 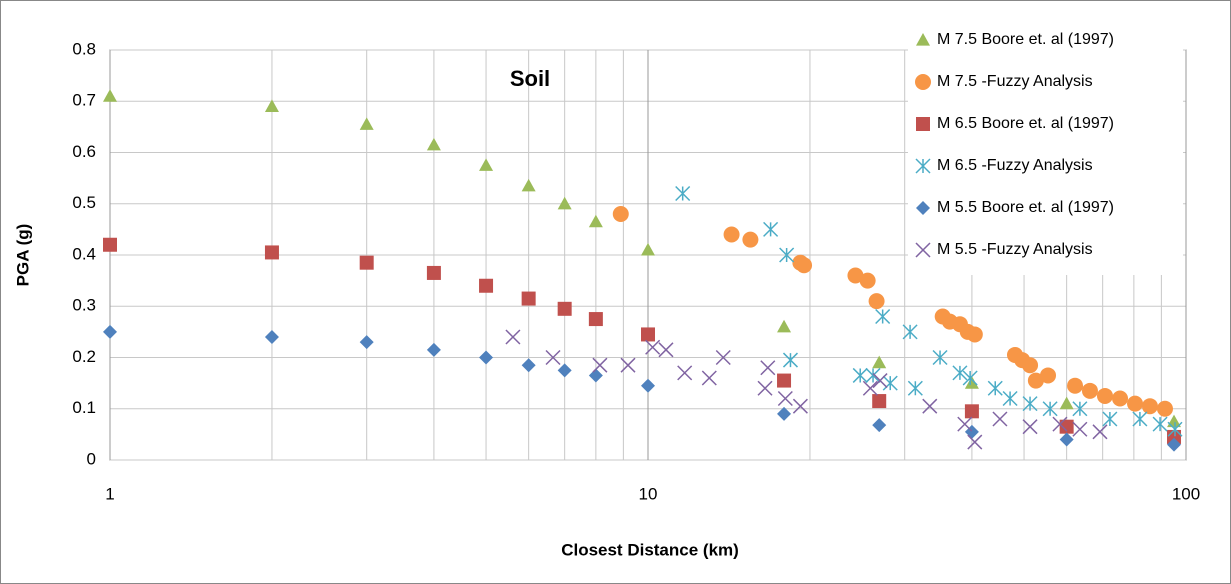 What do you see at coordinates (84, 151) in the screenshot?
I see `y-tick-label: 0.6` at bounding box center [84, 151].